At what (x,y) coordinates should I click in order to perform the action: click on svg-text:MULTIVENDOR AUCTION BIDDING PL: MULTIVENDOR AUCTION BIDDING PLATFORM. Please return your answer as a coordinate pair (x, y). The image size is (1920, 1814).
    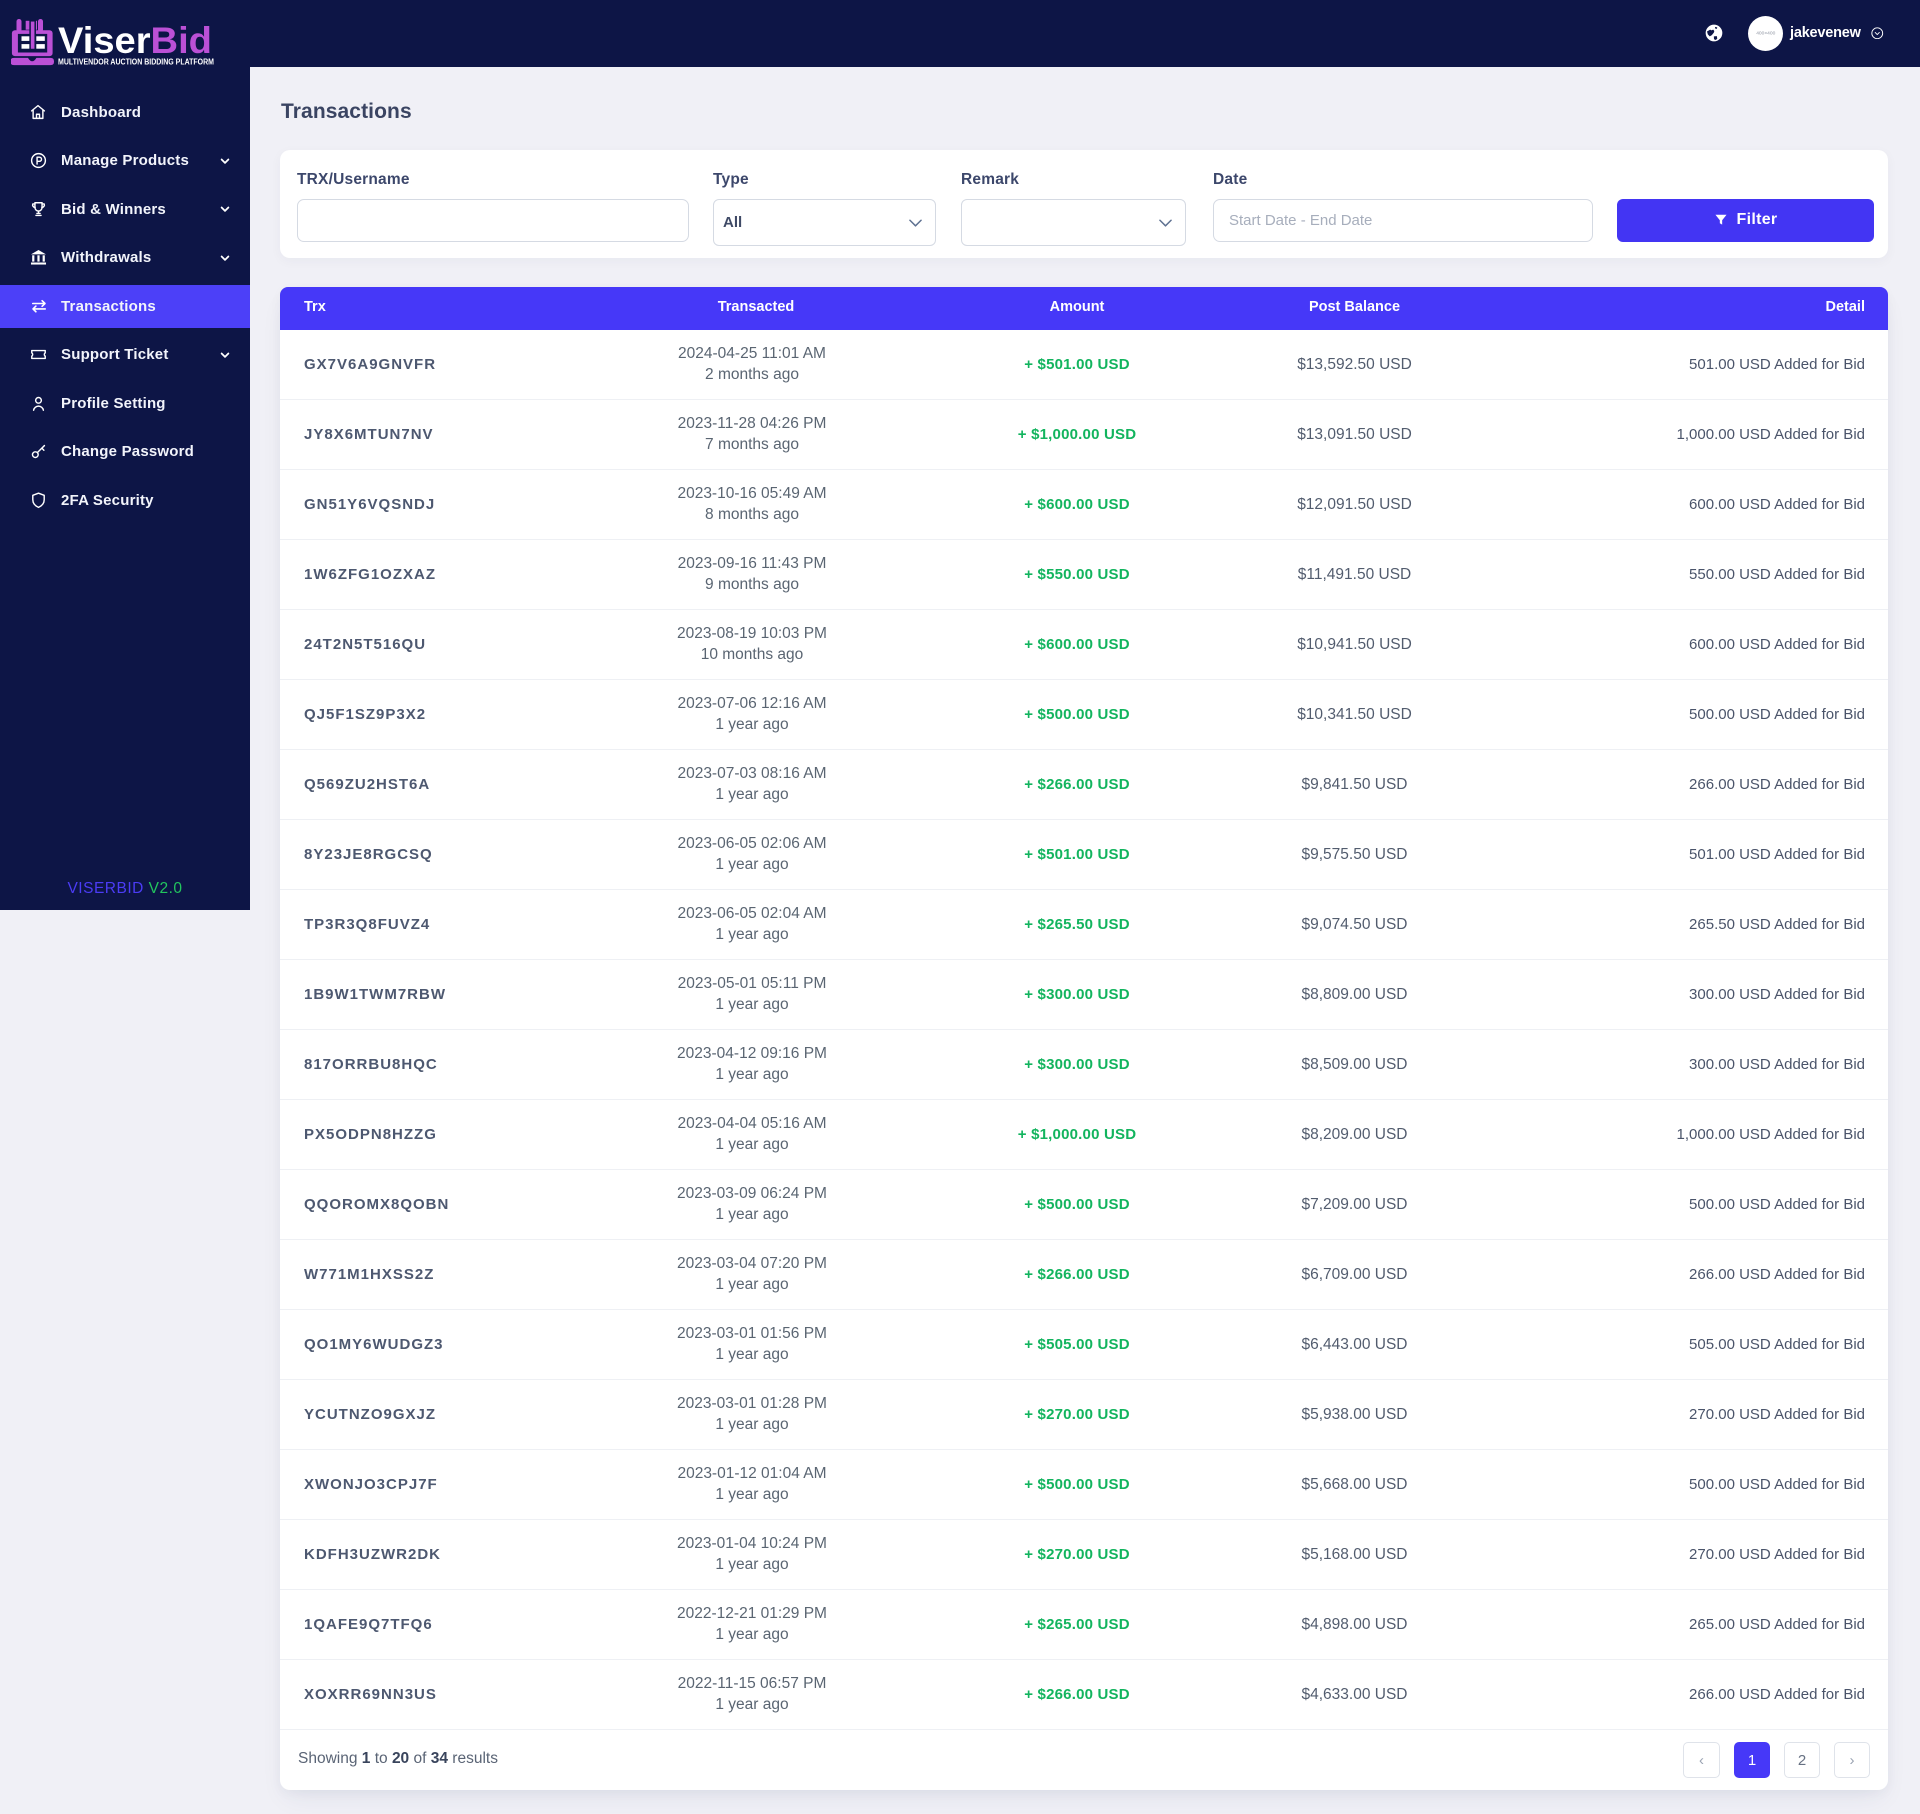
    Looking at the image, I should click on (136, 62).